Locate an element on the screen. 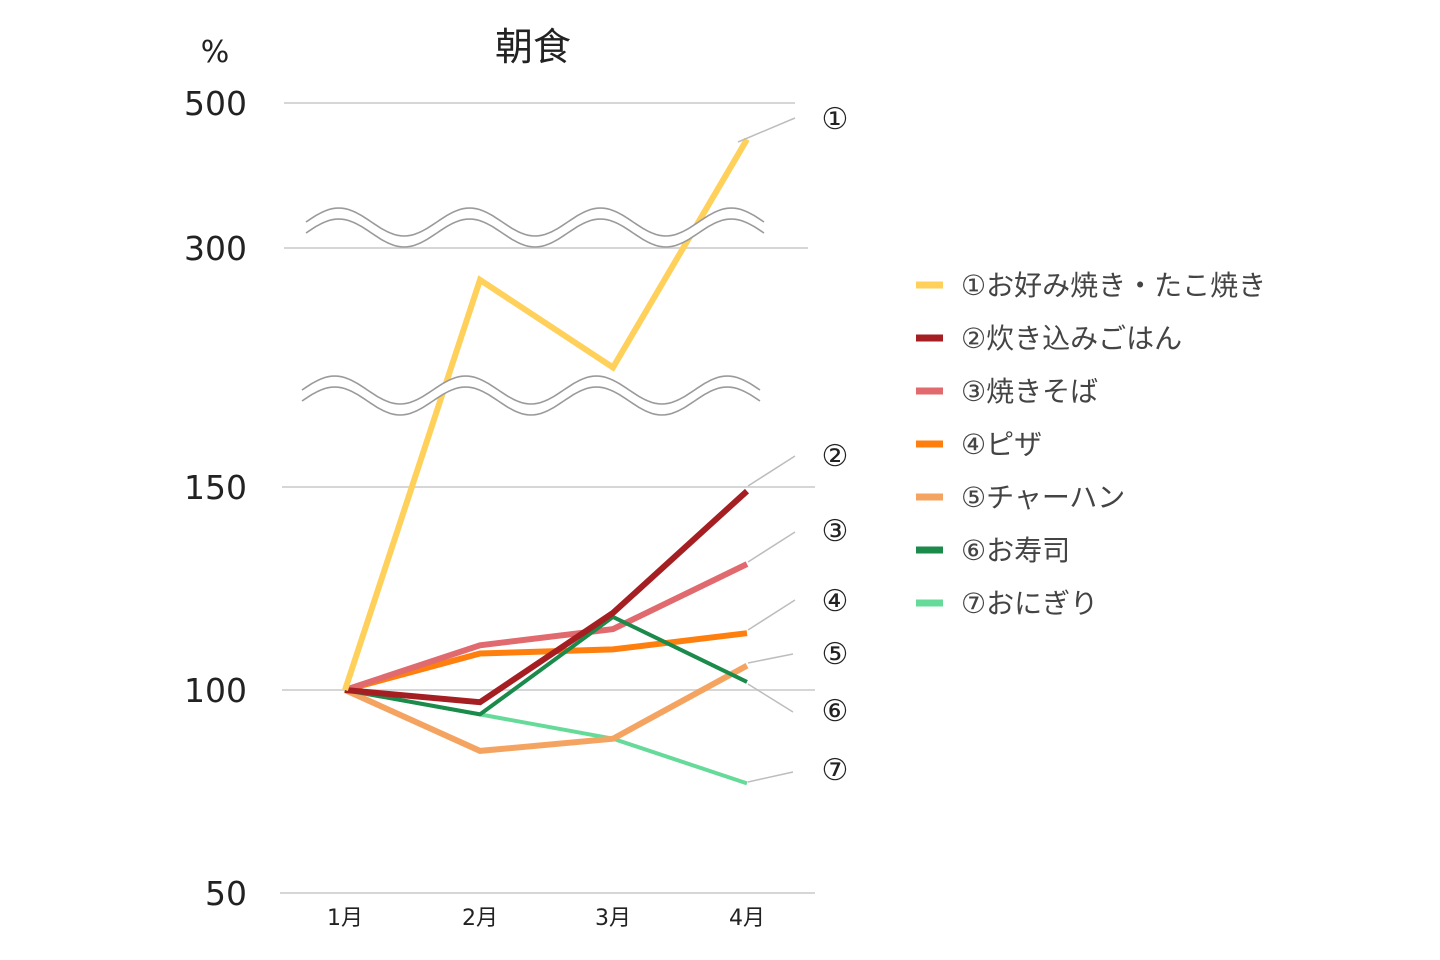 The height and width of the screenshot is (960, 1440). series-marker-label: ① is located at coordinates (835, 119).